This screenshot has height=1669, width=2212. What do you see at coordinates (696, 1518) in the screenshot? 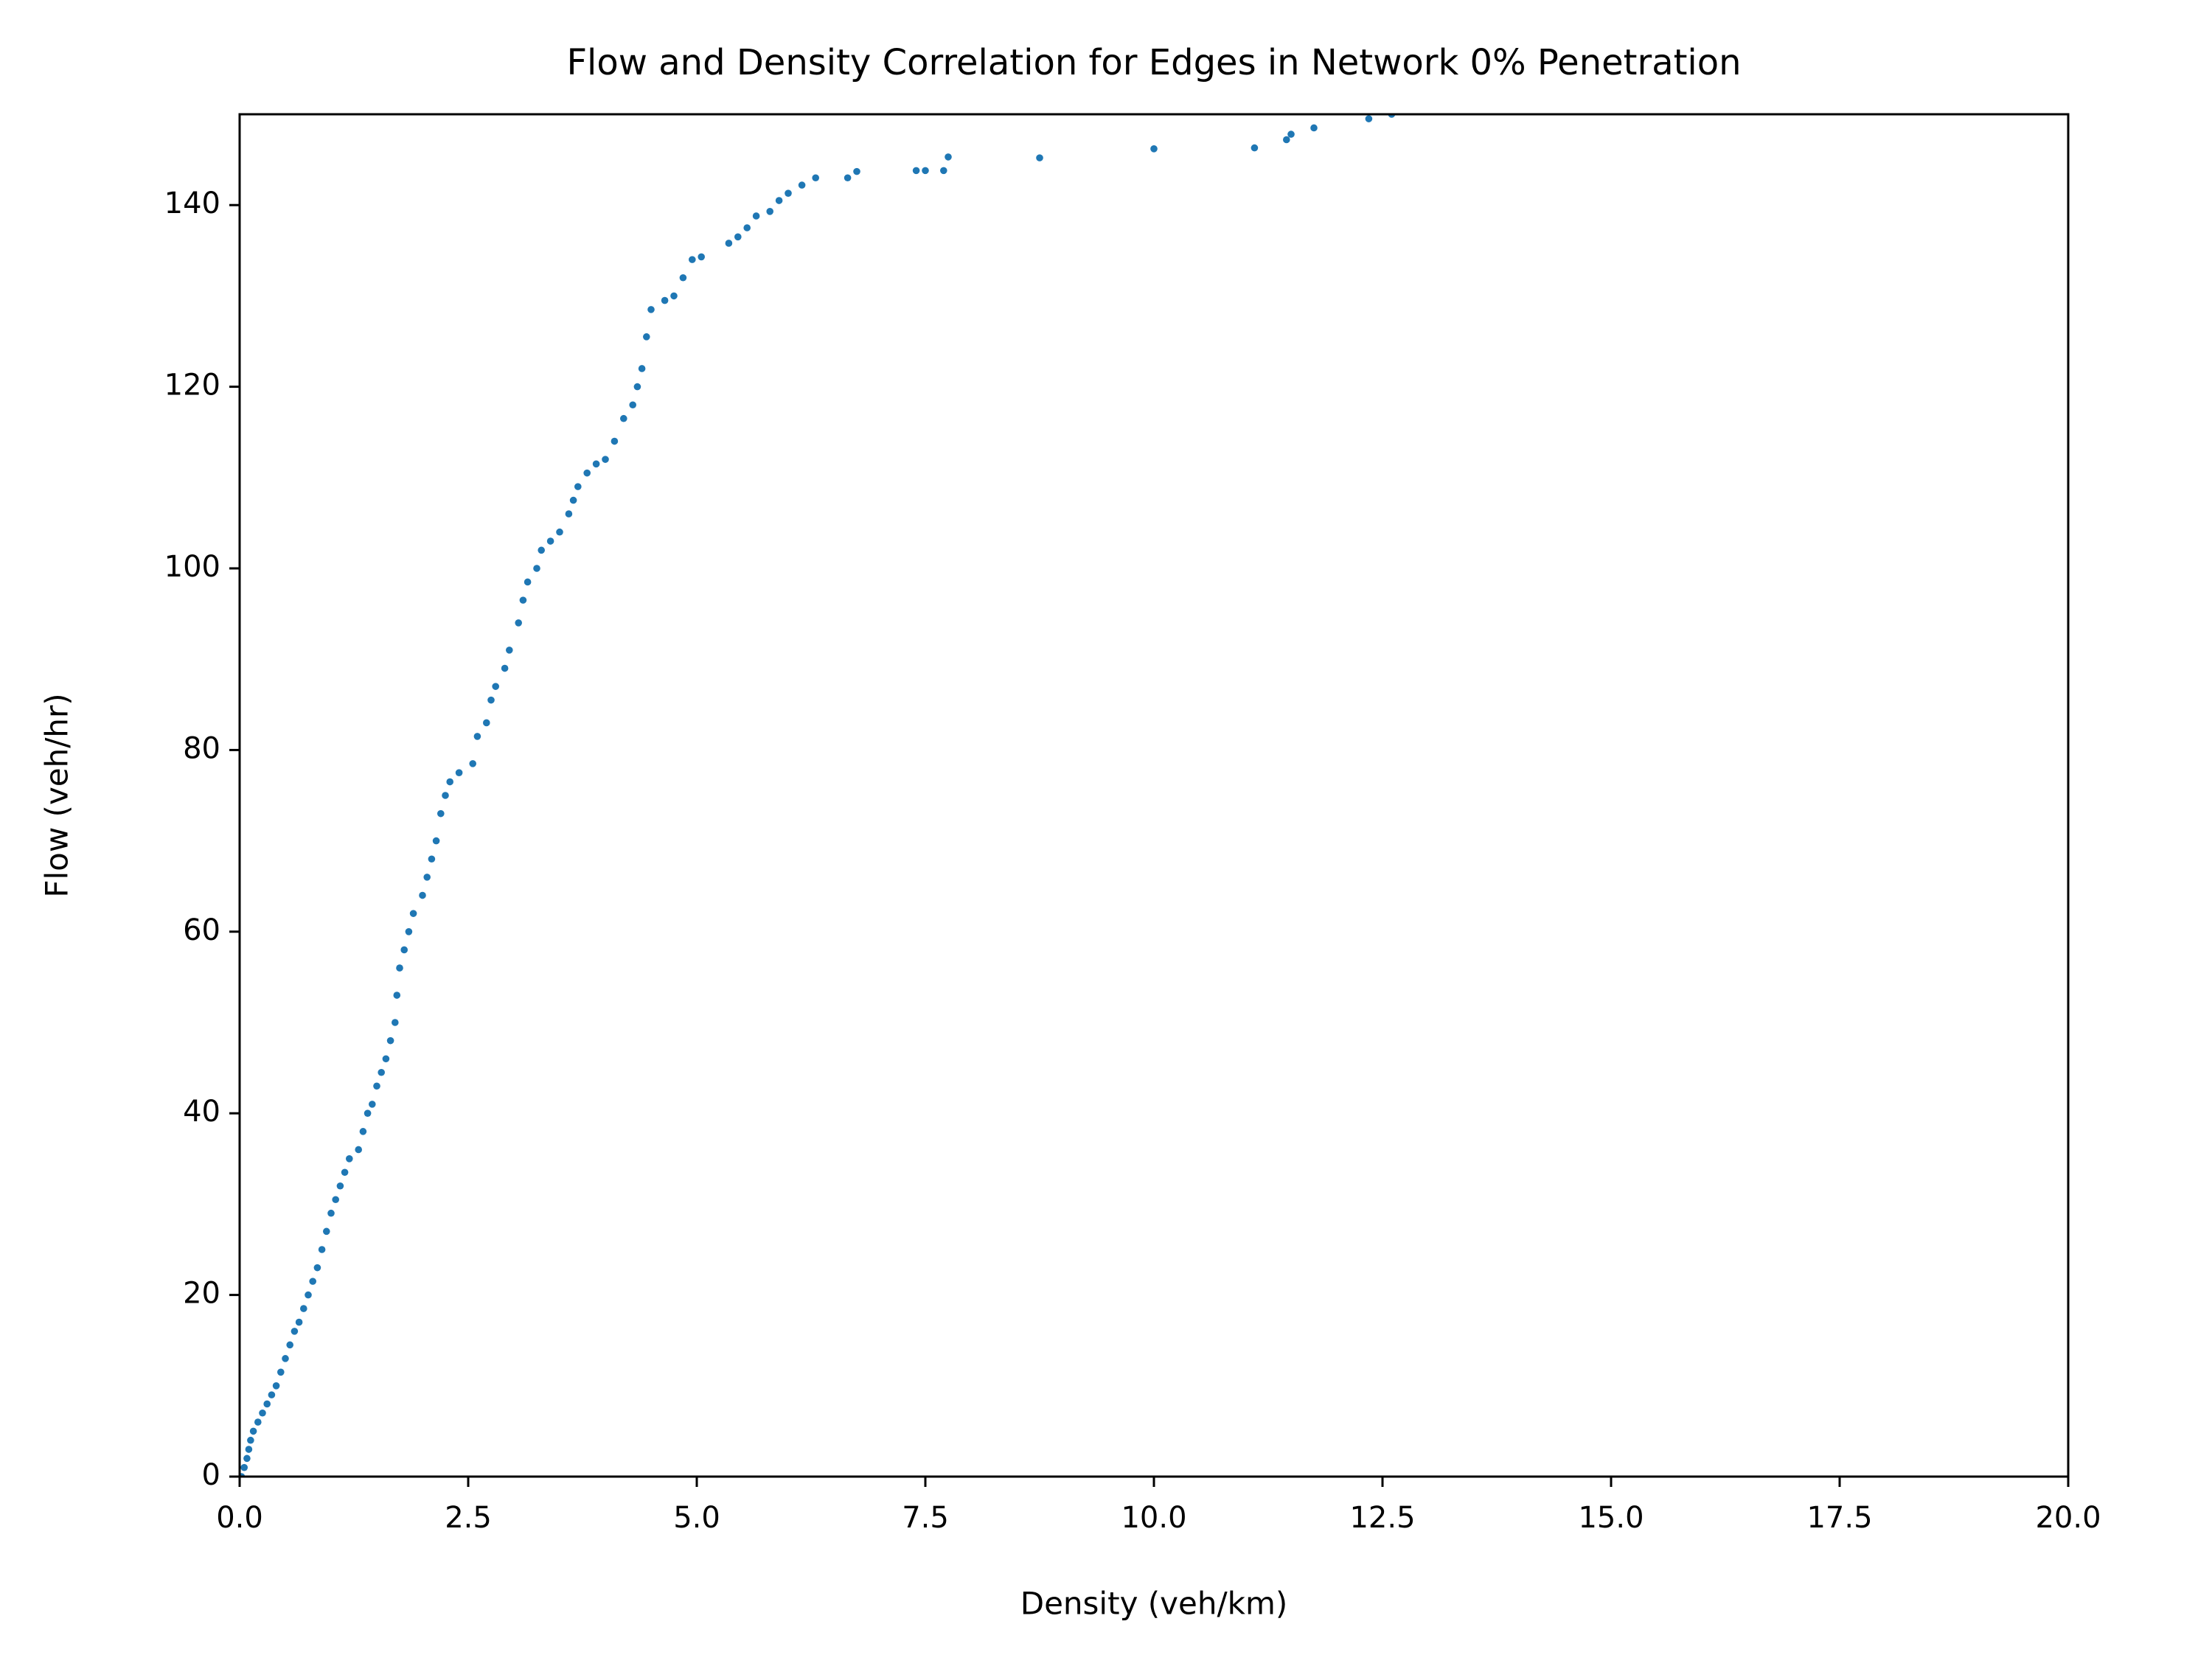
I see `x-tick-label: 5.0` at bounding box center [696, 1518].